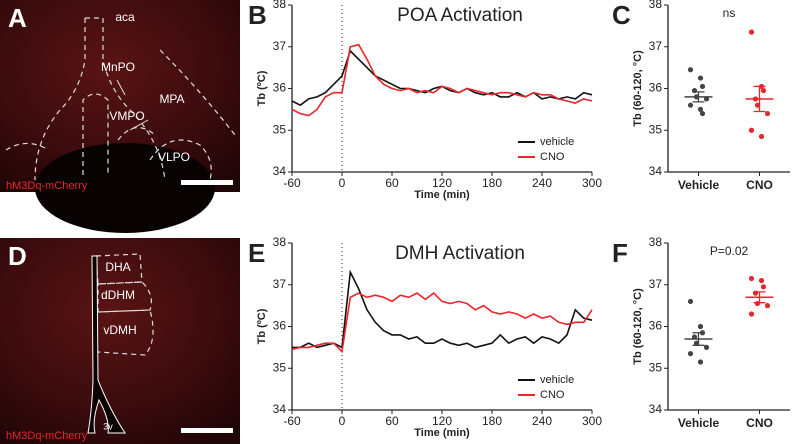  What do you see at coordinates (638, 88) in the screenshot?
I see `y-axis-label: Tb (60-120, °C)` at bounding box center [638, 88].